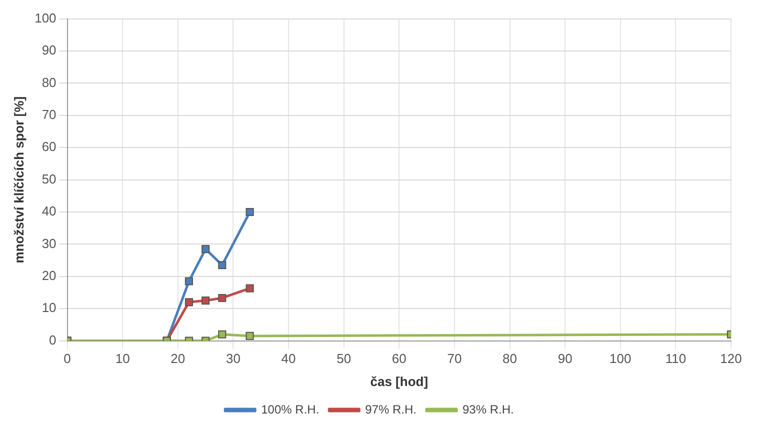 The image size is (757, 434). What do you see at coordinates (344, 358) in the screenshot?
I see `x-tick-label: 50` at bounding box center [344, 358].